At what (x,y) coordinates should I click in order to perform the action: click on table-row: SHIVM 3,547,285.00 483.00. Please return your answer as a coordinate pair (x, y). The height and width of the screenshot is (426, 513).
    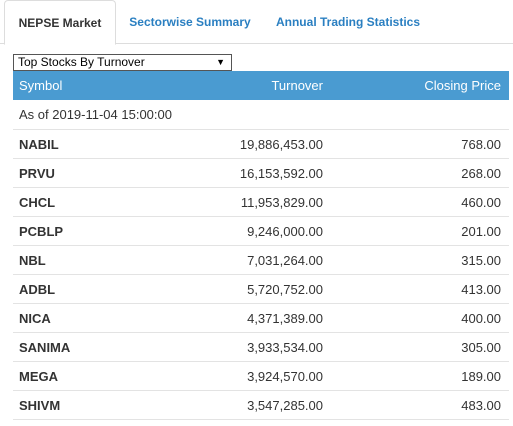
    Looking at the image, I should click on (261, 405).